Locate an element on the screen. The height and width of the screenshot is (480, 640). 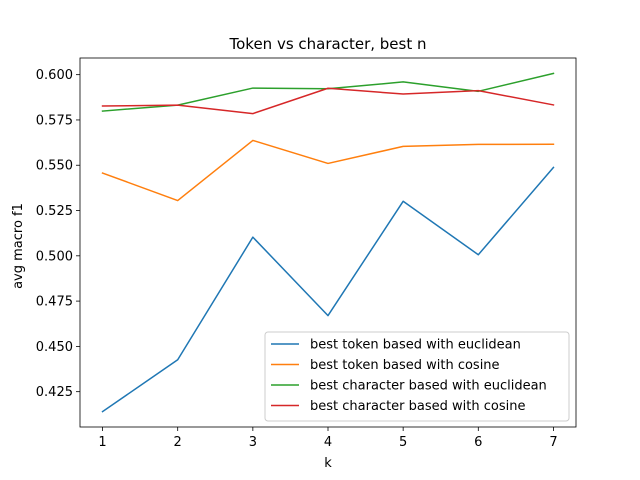
legend-label-3: best character based with euclidean is located at coordinates (428, 386).